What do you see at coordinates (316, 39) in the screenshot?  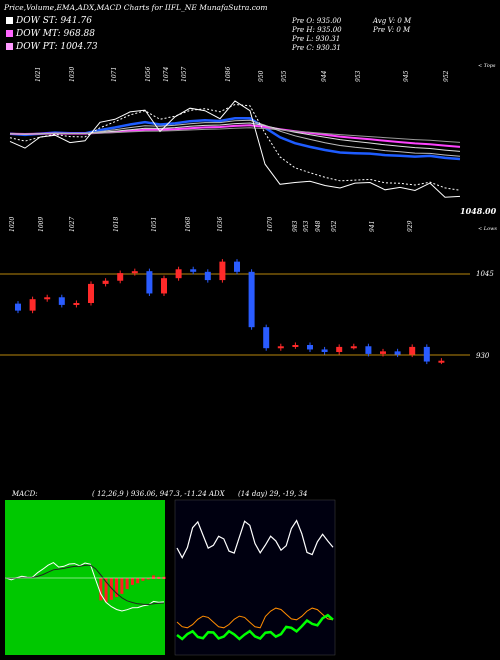 I see `ohlc-pre-low: Pre L: 930.31` at bounding box center [316, 39].